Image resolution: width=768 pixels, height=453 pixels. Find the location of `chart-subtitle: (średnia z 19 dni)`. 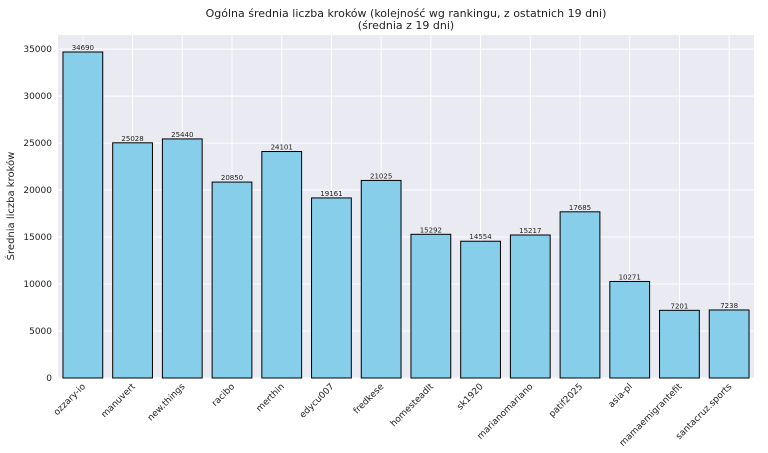

chart-subtitle: (średnia z 19 dni) is located at coordinates (406, 25).